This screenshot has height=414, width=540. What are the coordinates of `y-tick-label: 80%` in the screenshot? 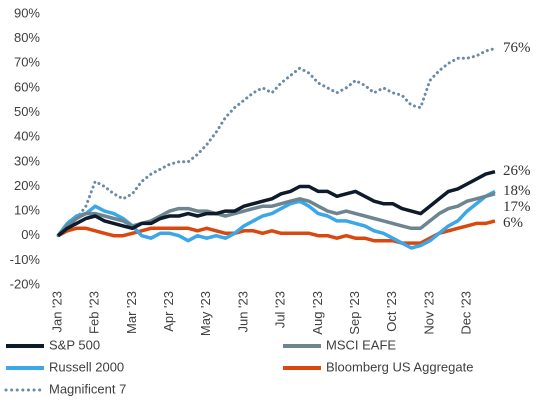 It's located at (27, 37).